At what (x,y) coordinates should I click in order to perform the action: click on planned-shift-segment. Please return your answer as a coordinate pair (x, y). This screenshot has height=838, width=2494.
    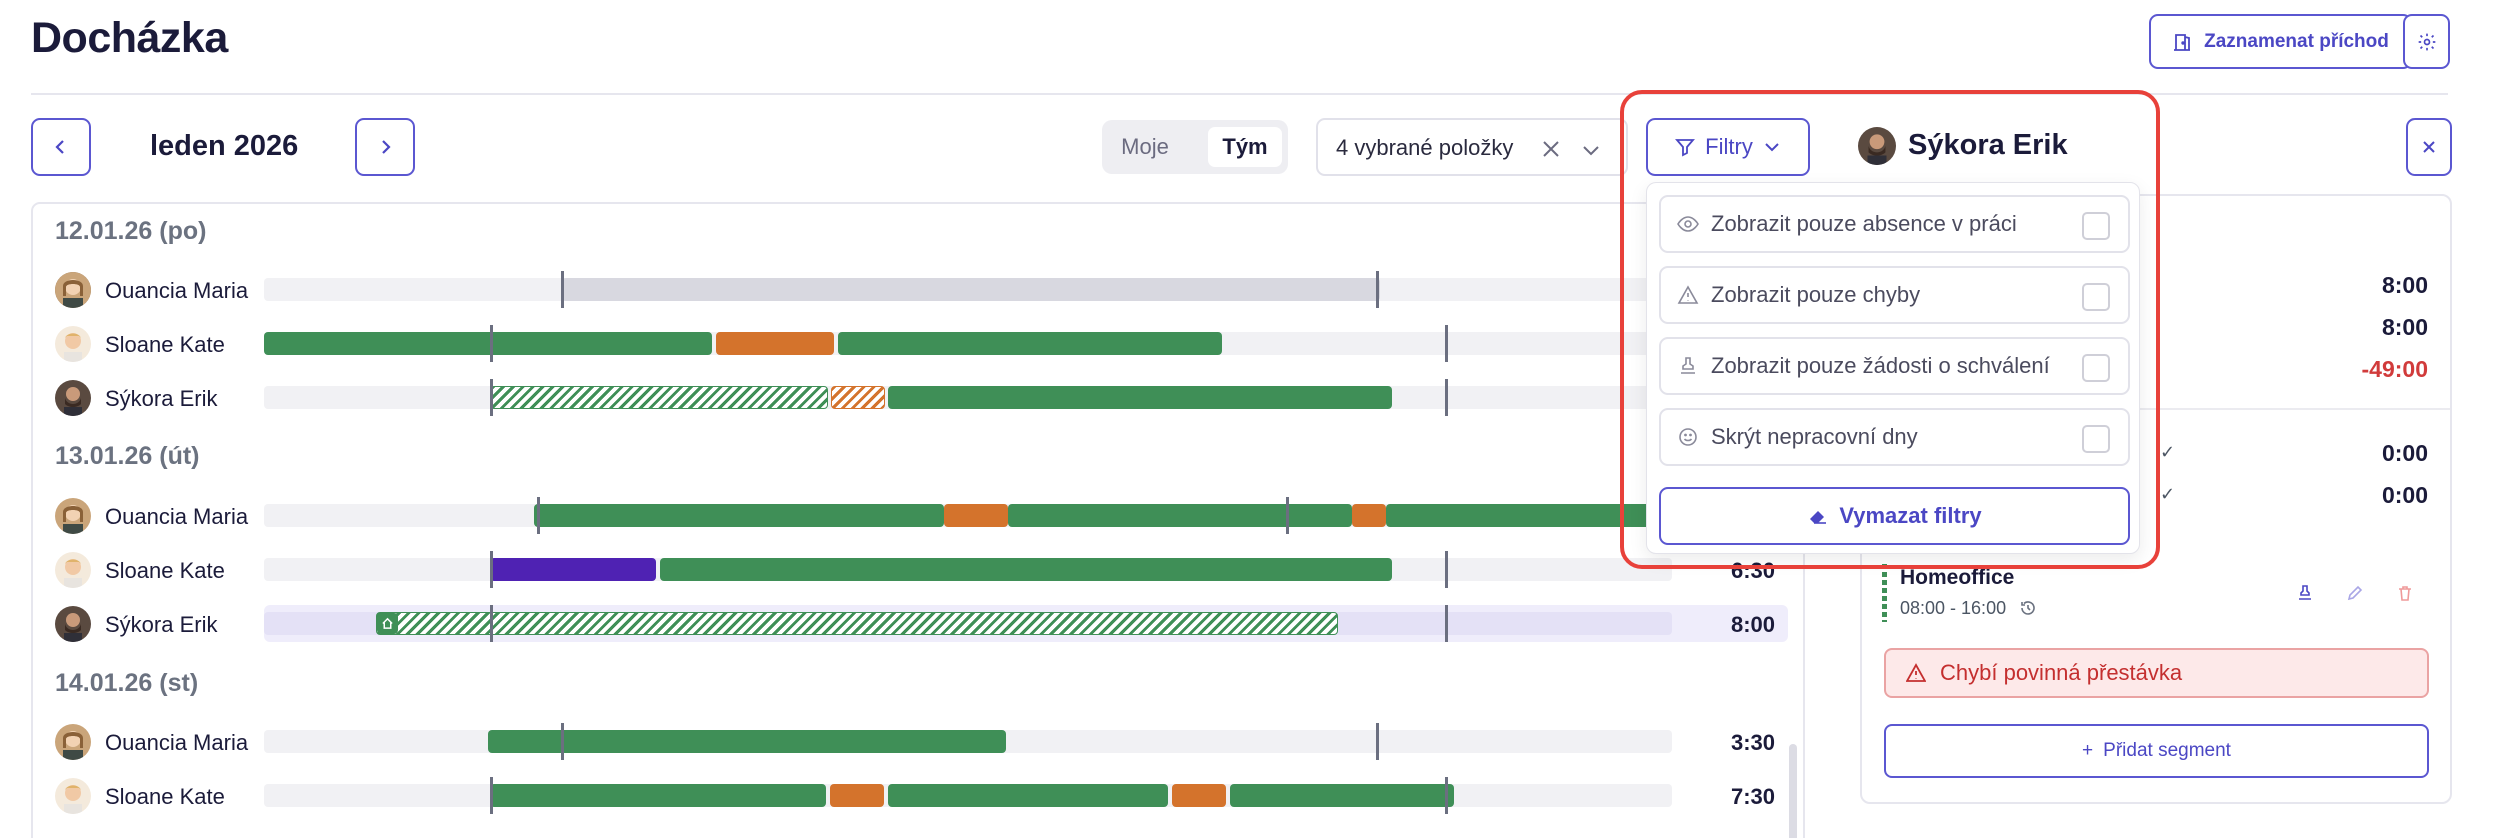
    Looking at the image, I should click on (971, 289).